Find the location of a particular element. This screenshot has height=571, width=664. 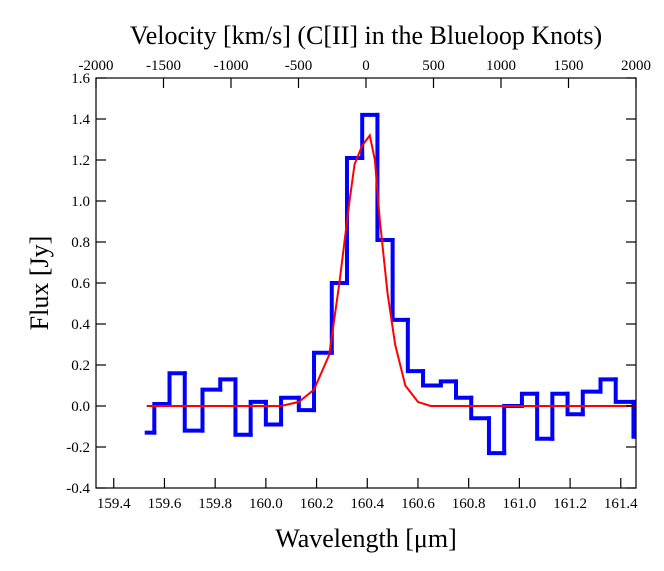

y-tick-label: 0.8 is located at coordinates (80, 243).